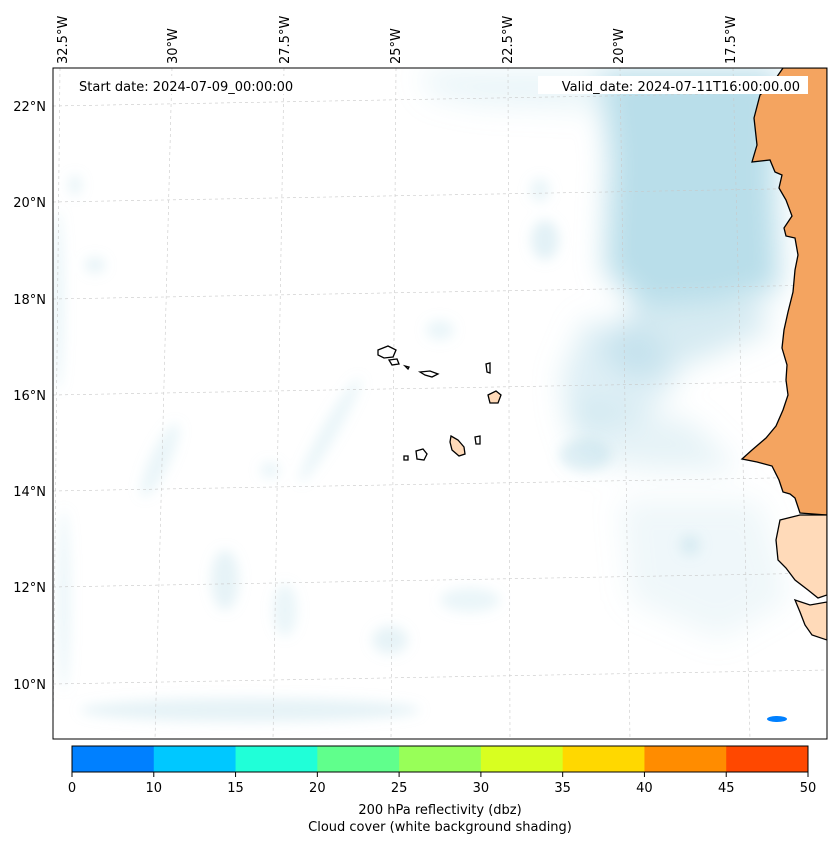 The height and width of the screenshot is (843, 837). Describe the element at coordinates (173, 46) in the screenshot. I see `lon-label: 30°W` at that location.